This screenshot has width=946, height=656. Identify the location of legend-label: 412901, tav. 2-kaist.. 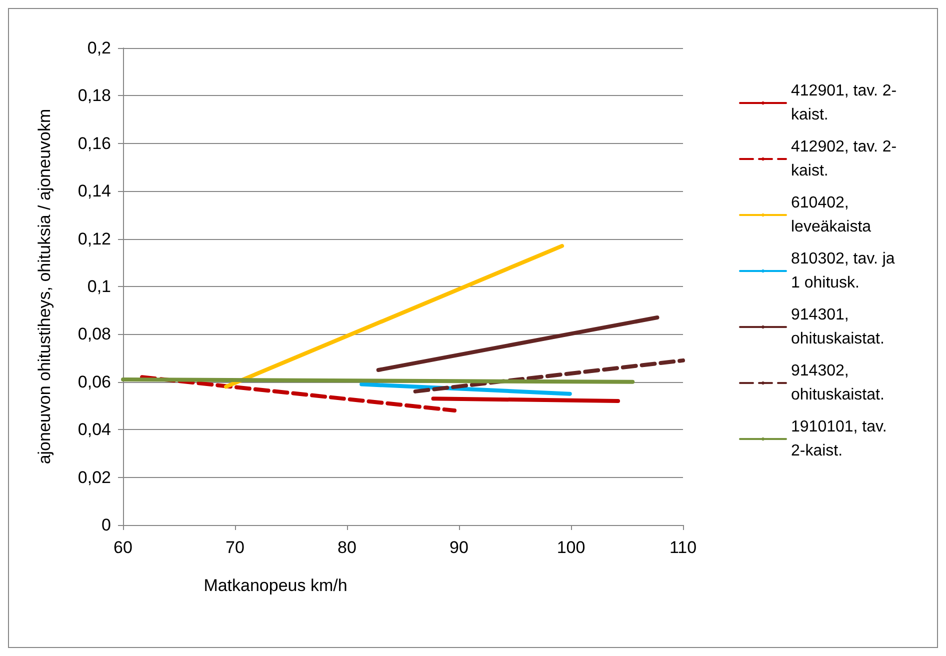
(844, 103).